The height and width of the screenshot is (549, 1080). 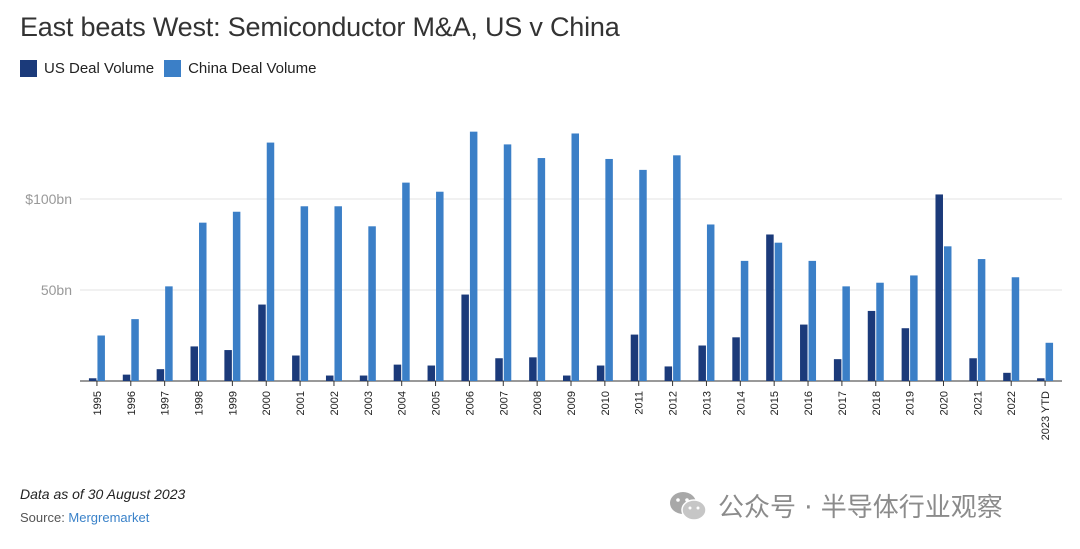 What do you see at coordinates (470, 403) in the screenshot?
I see `x-tick-label: 2006` at bounding box center [470, 403].